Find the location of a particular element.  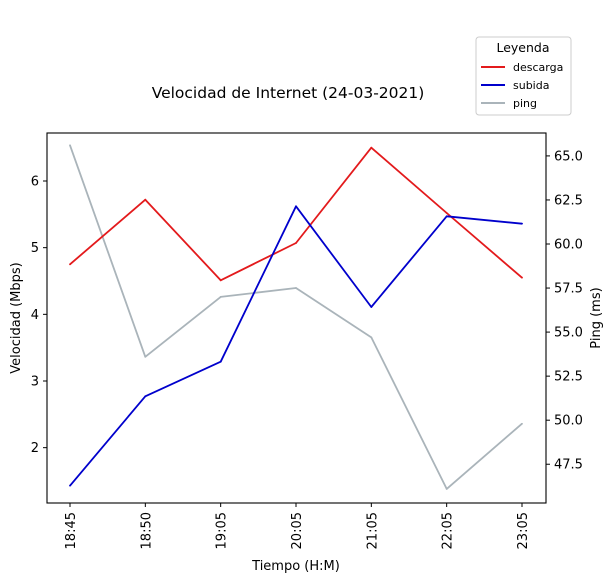

legend: Leyenda descarga subida ping is located at coordinates (523, 76).